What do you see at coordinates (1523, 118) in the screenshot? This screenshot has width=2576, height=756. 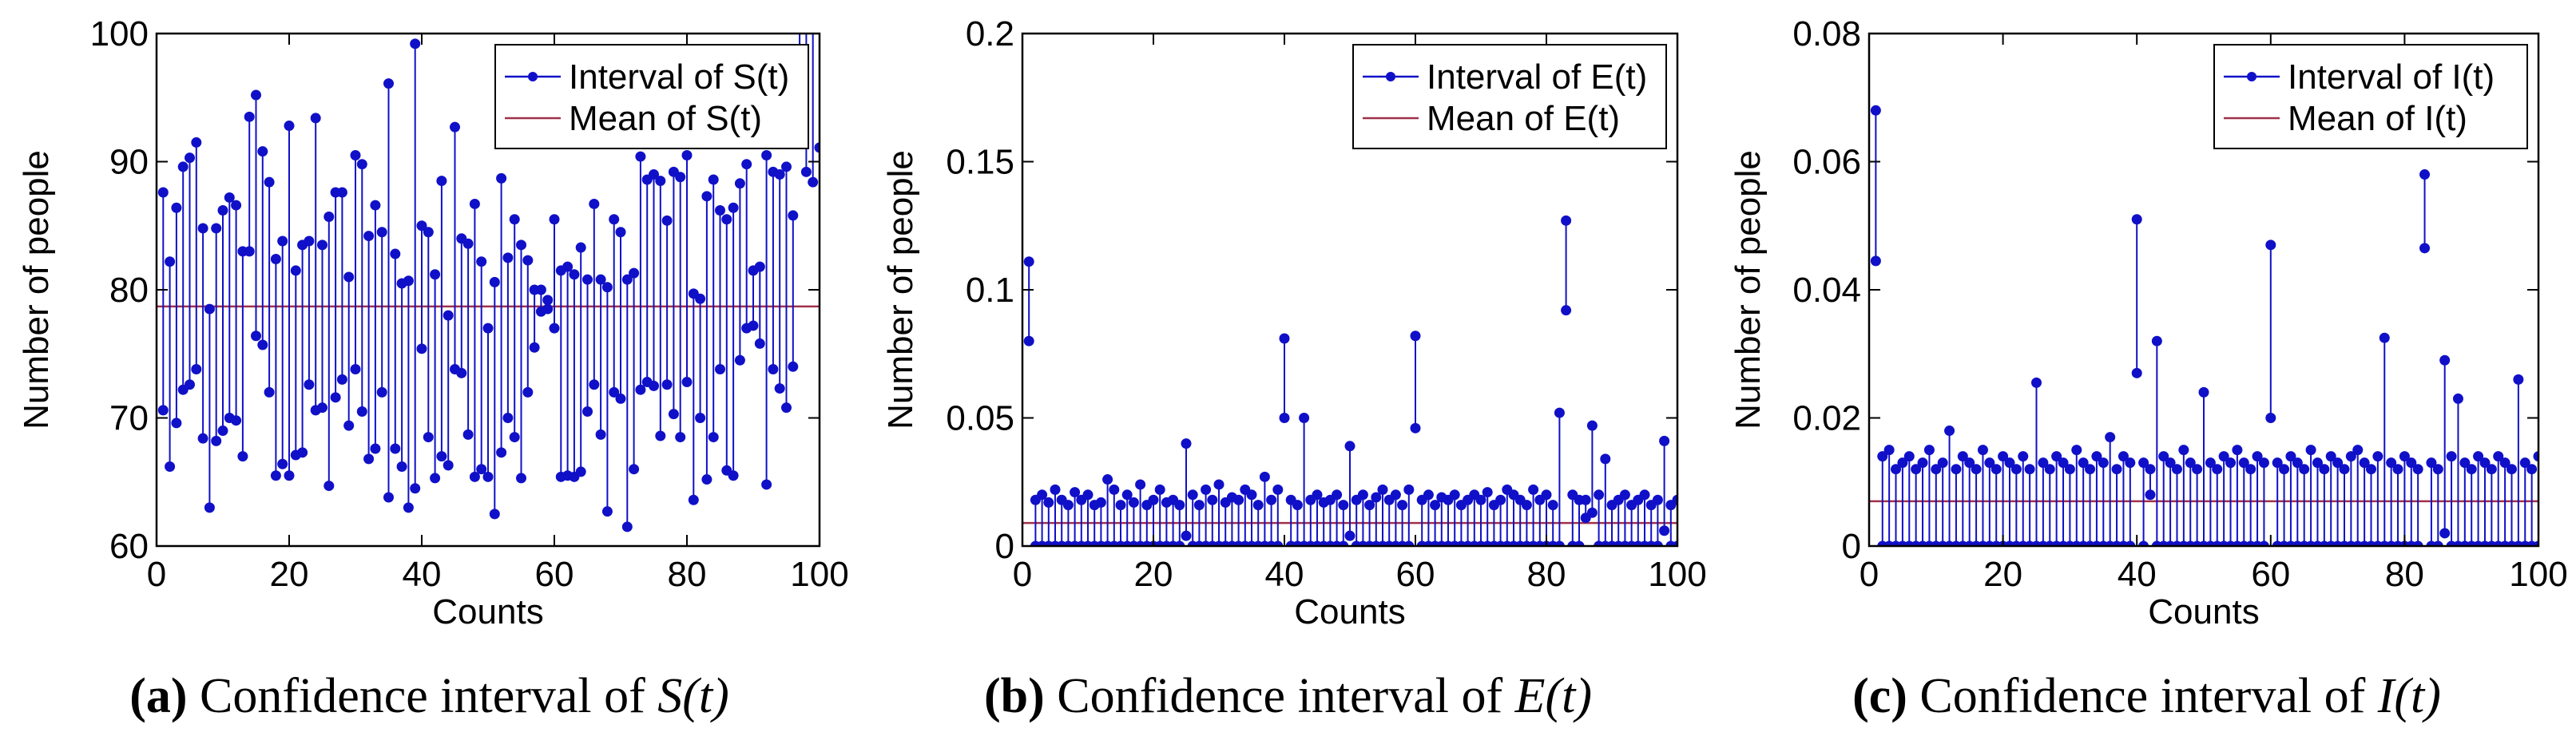 I see `legend-label-mean: Mean of E(t)` at bounding box center [1523, 118].